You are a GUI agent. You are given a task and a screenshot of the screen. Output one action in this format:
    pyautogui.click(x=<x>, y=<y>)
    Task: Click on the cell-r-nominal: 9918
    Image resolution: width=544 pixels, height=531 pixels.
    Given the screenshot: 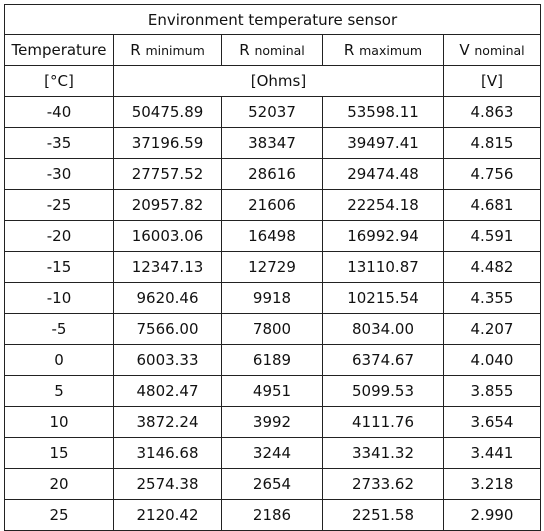 What is the action you would take?
    pyautogui.click(x=272, y=298)
    